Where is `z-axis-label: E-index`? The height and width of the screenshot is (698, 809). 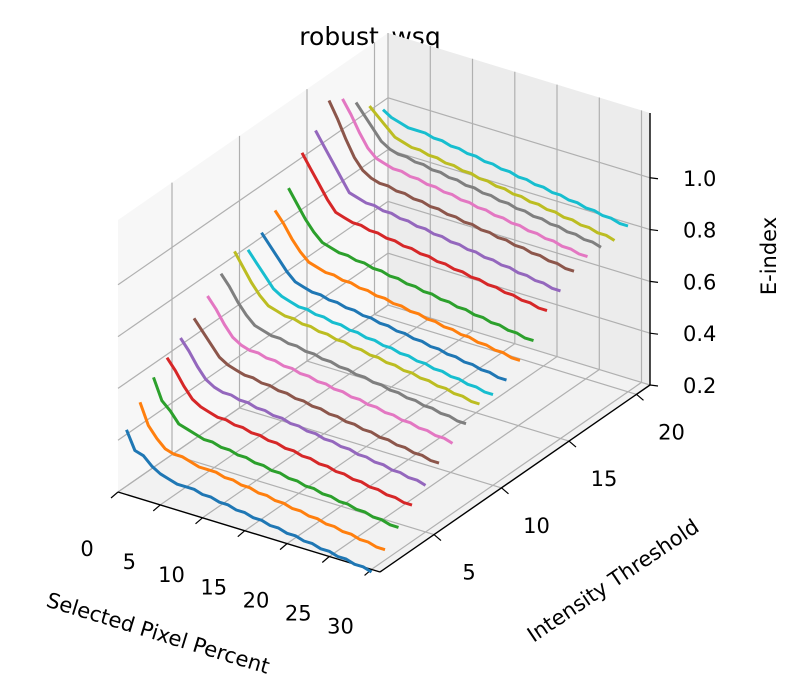
z-axis-label: E-index is located at coordinates (769, 256).